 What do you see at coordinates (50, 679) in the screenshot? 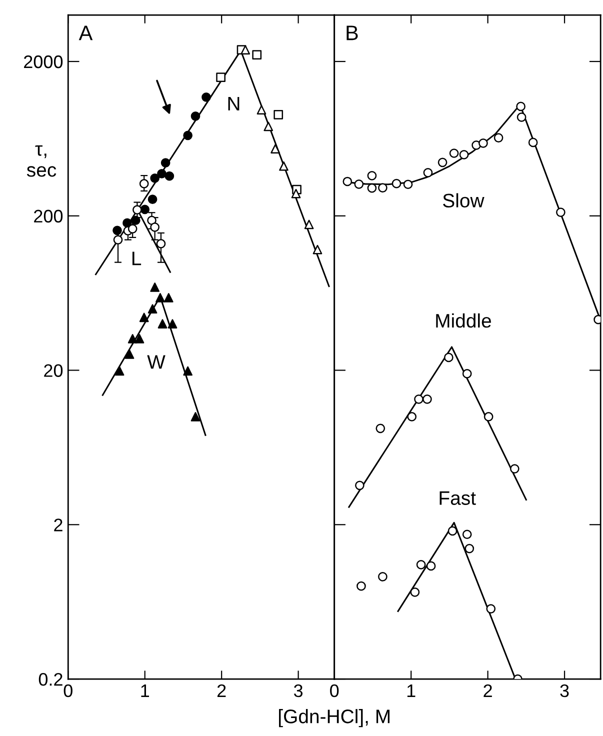
I see `y-tick-label: 0.2` at bounding box center [50, 679].